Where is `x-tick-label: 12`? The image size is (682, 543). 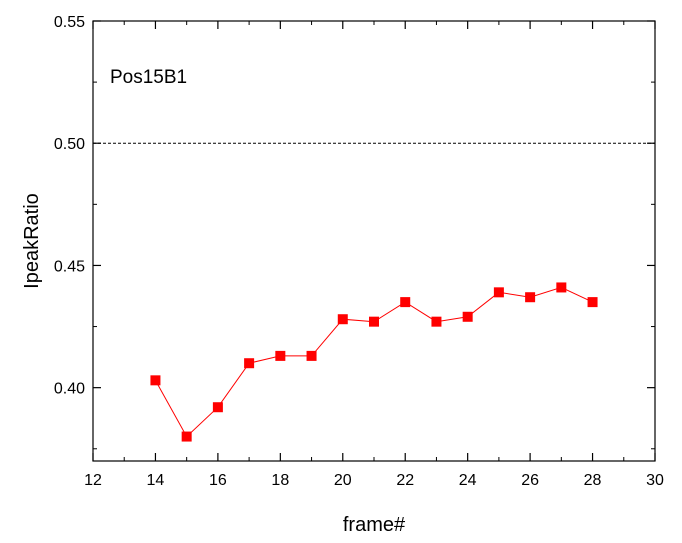 x-tick-label: 12 is located at coordinates (93, 480).